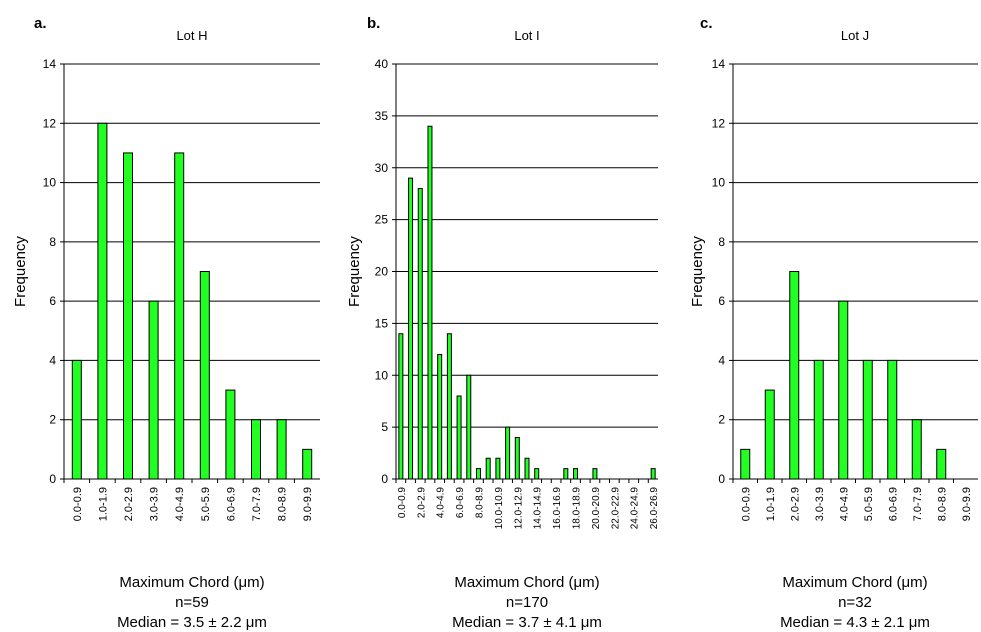  What do you see at coordinates (499, 508) in the screenshot?
I see `x-tick-label: 10.0-10.9` at bounding box center [499, 508].